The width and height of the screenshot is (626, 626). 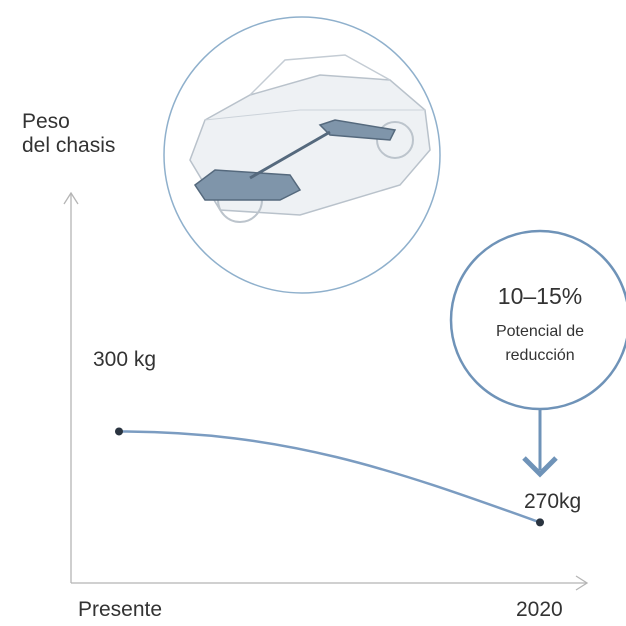 I want to click on x-axis-arrow, so click(x=582, y=583).